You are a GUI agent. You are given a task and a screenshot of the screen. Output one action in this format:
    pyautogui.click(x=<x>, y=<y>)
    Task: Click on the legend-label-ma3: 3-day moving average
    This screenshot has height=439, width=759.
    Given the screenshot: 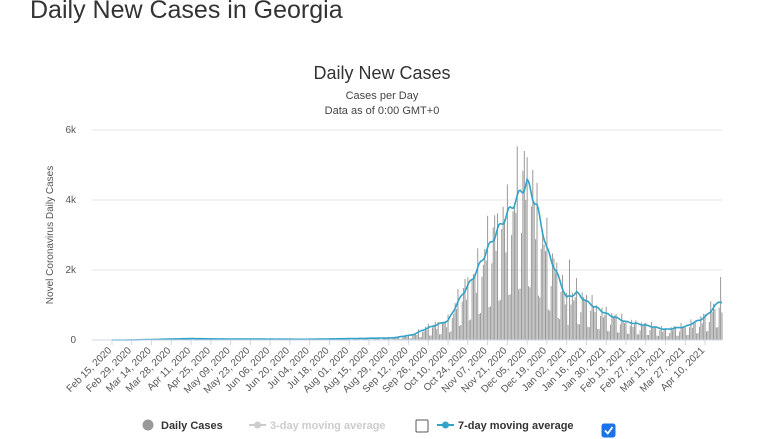 What is the action you would take?
    pyautogui.click(x=328, y=426)
    